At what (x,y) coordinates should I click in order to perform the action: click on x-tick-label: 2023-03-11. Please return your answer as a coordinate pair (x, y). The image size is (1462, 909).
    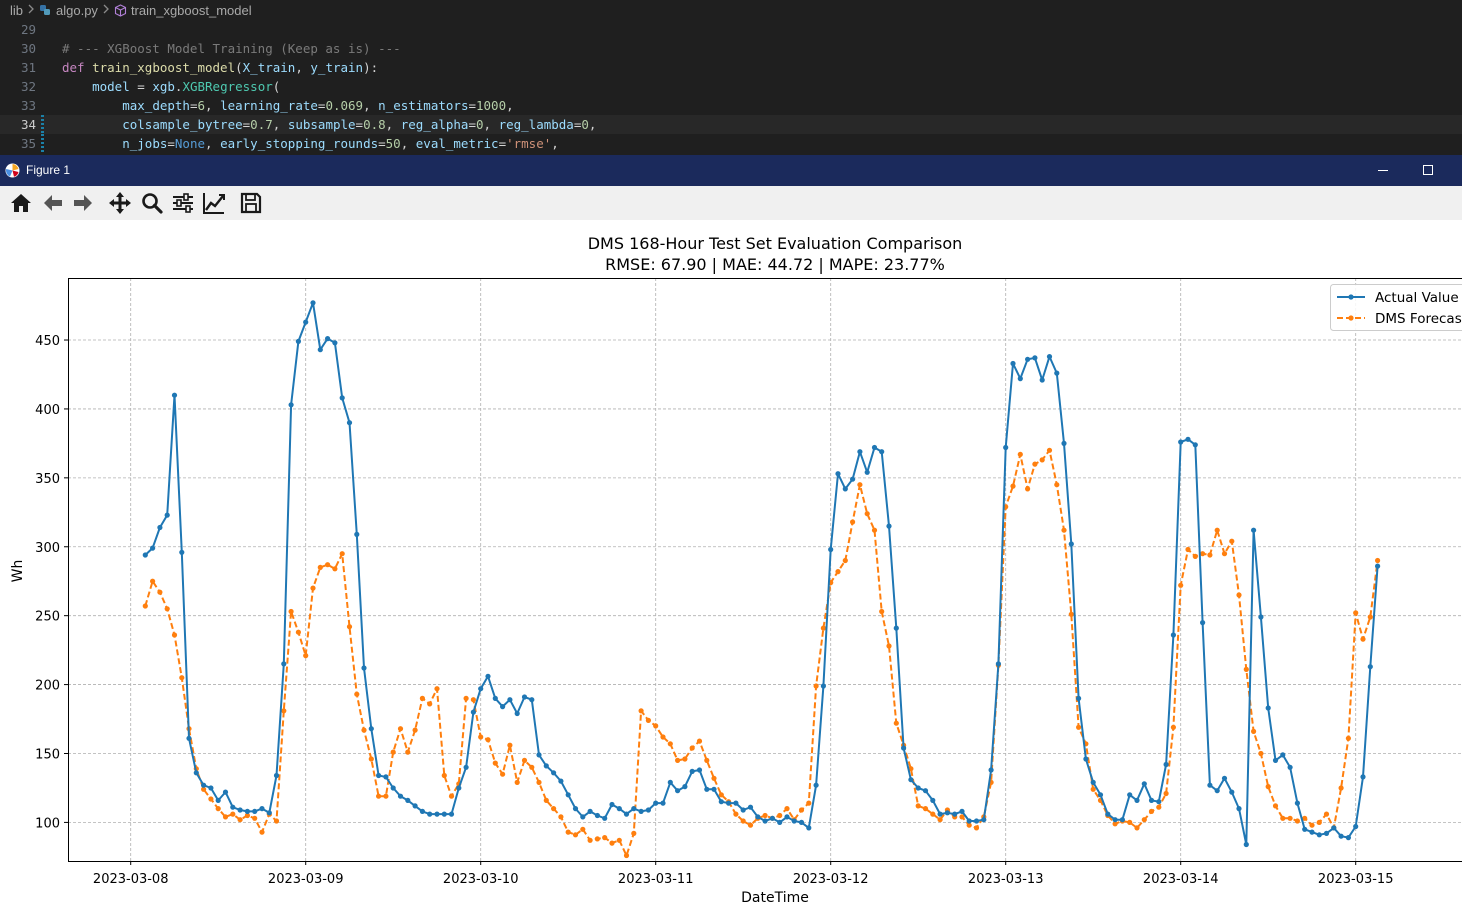
    Looking at the image, I should click on (656, 879).